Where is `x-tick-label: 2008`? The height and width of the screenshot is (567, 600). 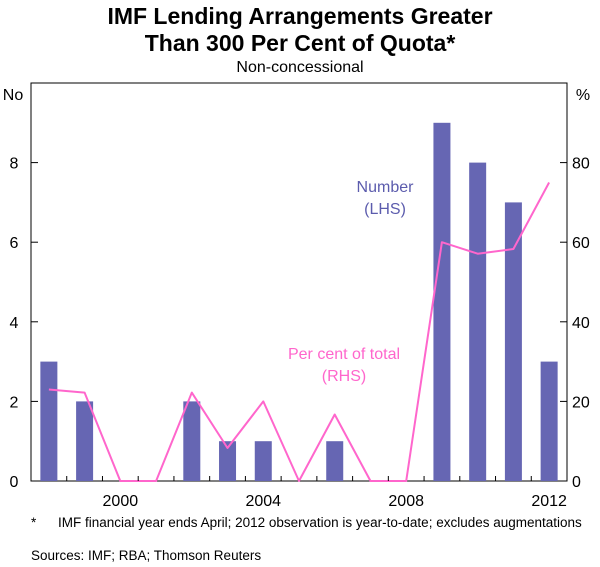
x-tick-label: 2008 is located at coordinates (406, 501).